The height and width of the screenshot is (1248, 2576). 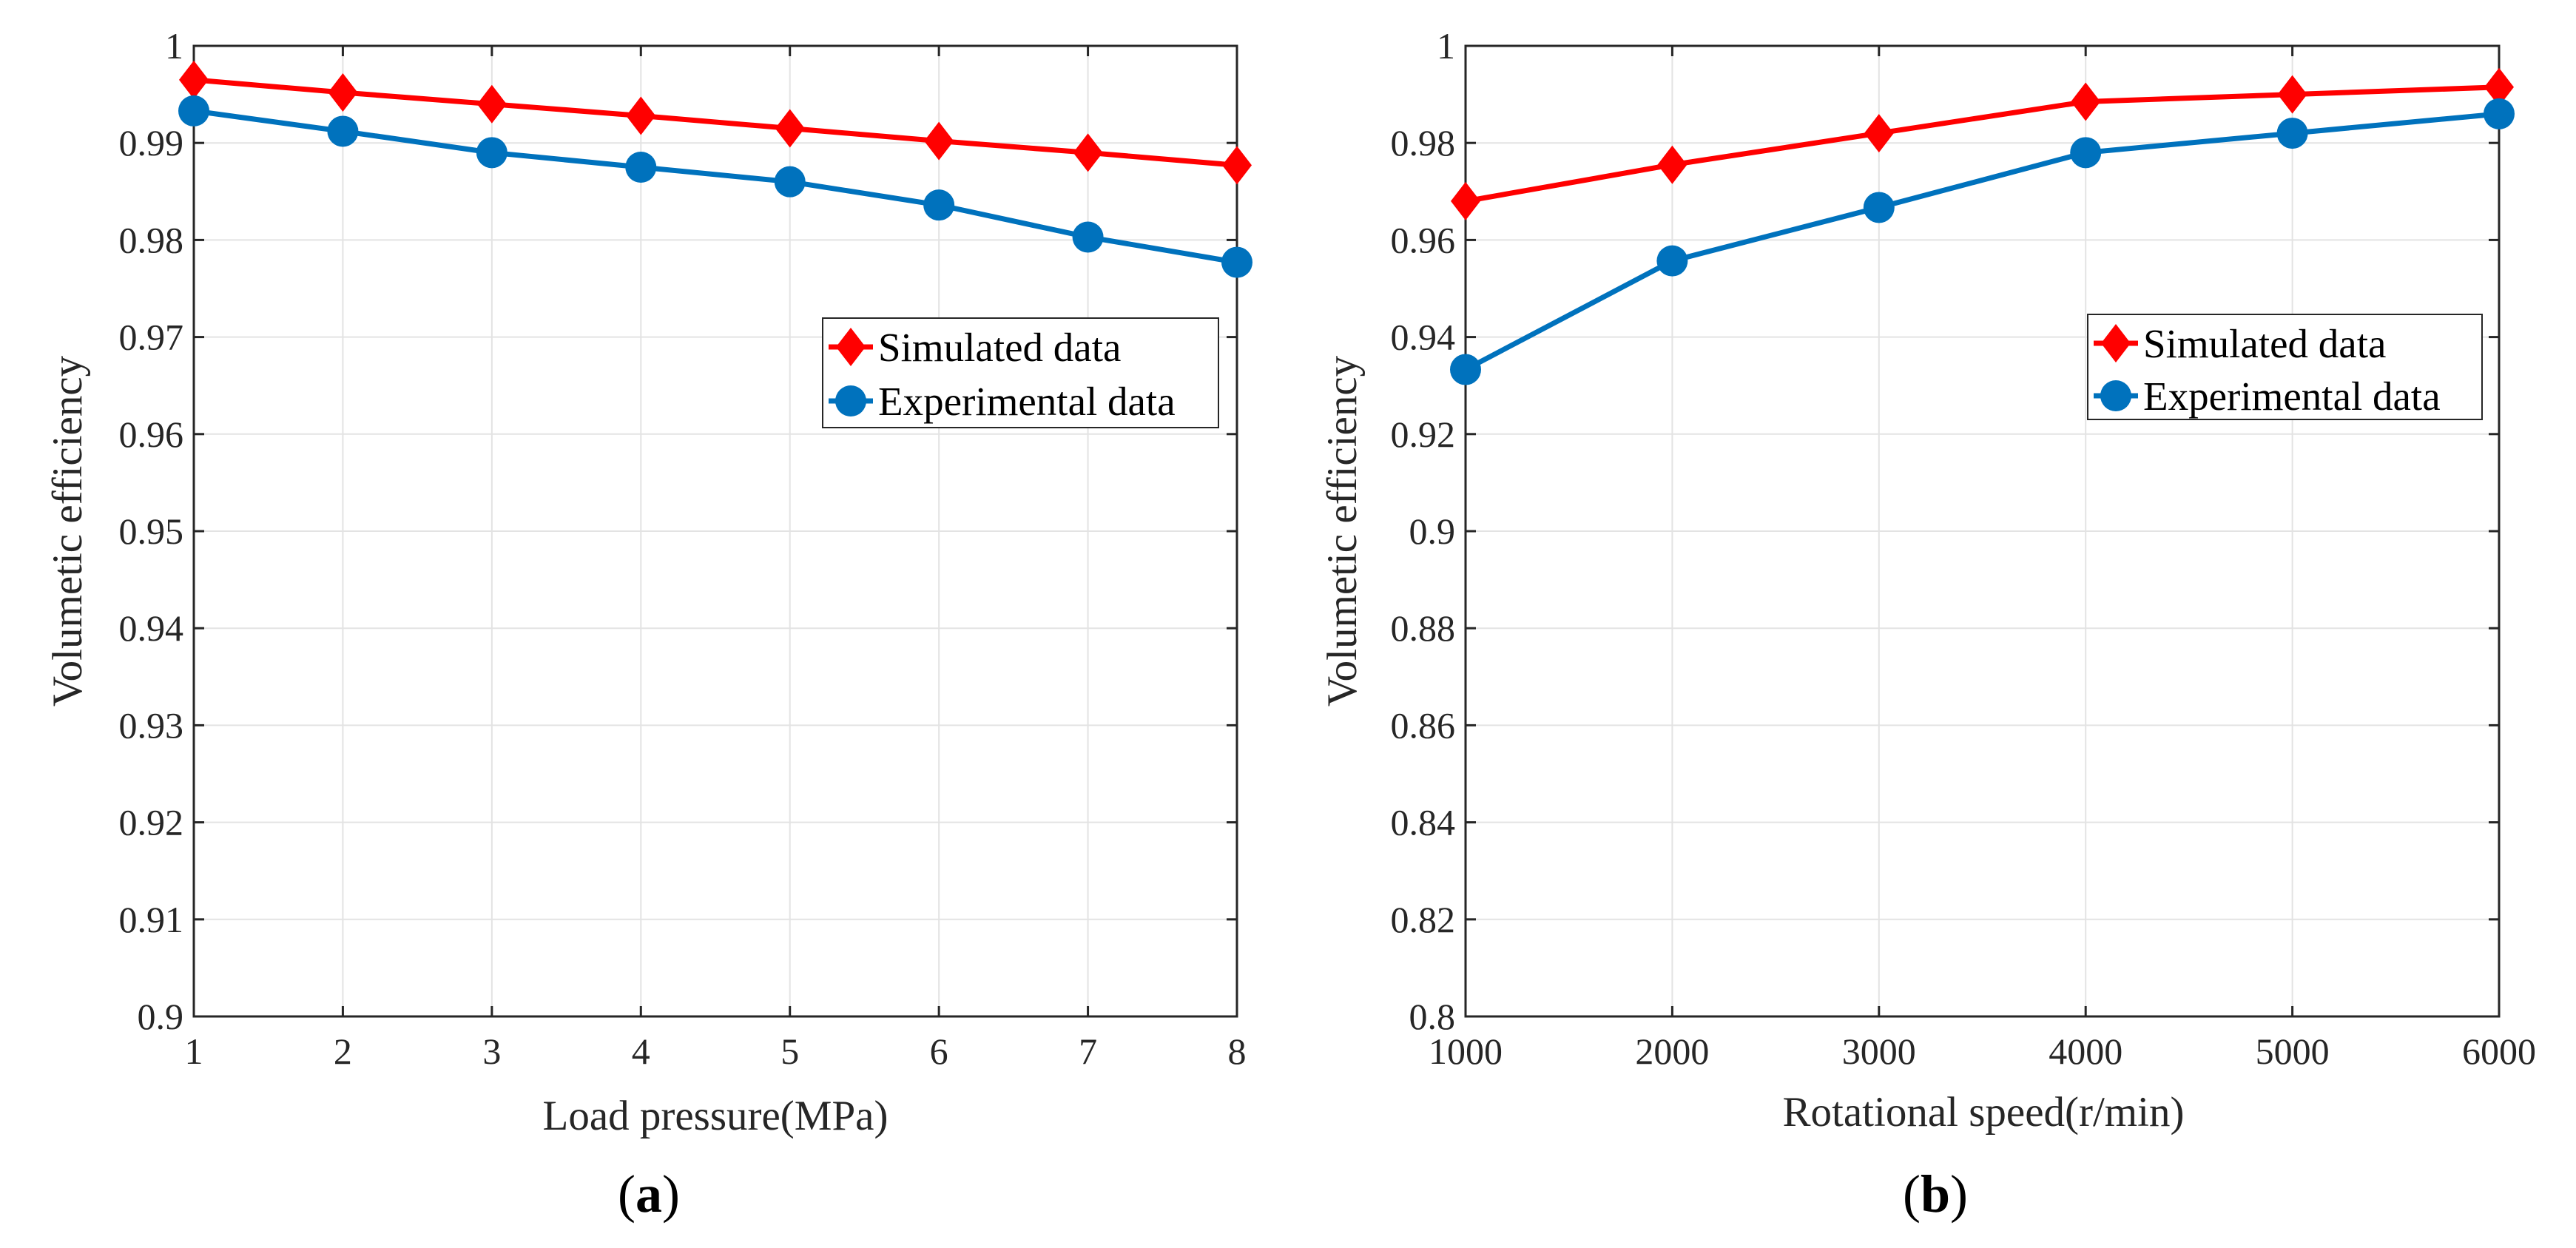 What do you see at coordinates (1982, 241) in the screenshot?
I see `experimental-line-b` at bounding box center [1982, 241].